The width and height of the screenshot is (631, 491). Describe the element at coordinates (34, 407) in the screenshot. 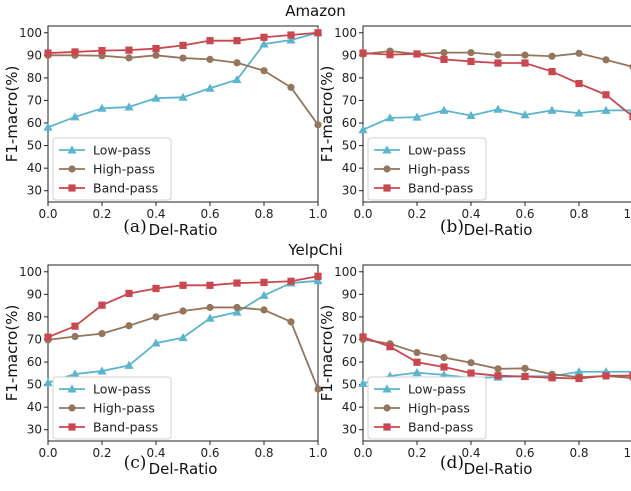

I see `y-tick-label: 40` at that location.